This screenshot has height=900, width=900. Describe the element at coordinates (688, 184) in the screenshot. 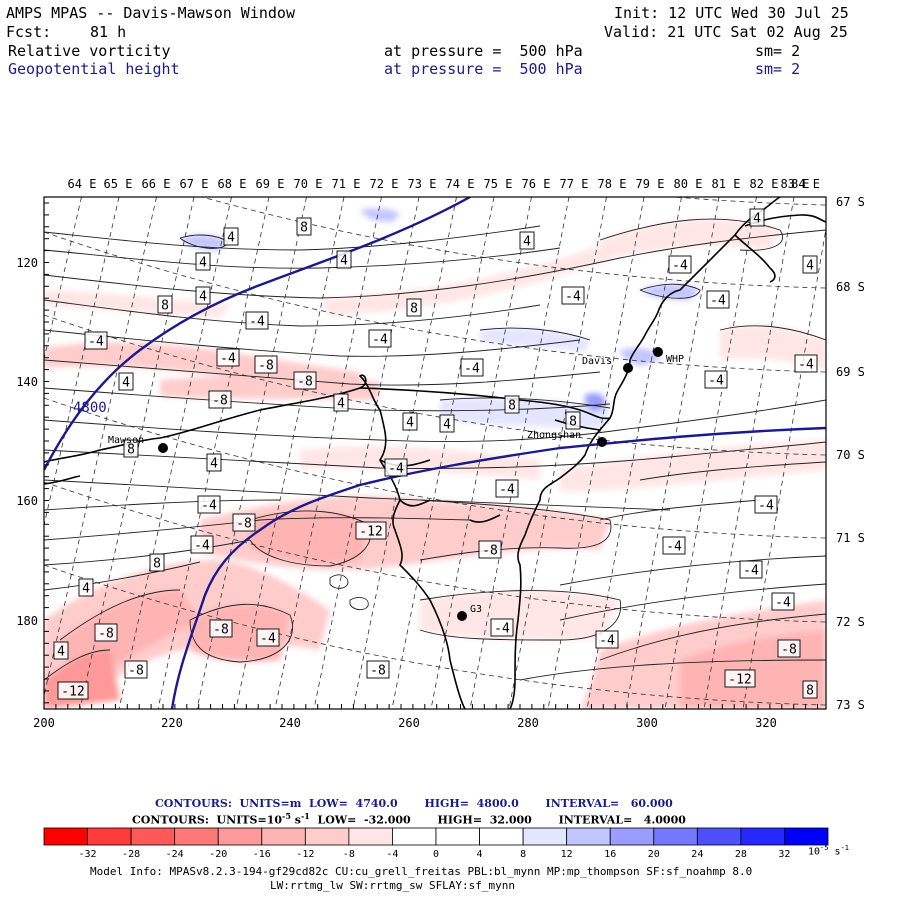

I see `lon-label: 80 E` at that location.